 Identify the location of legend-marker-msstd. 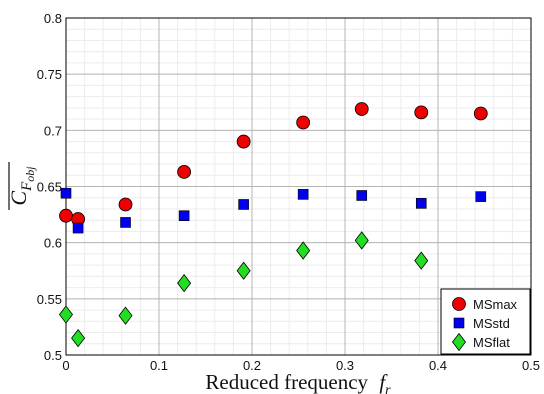
(459, 323).